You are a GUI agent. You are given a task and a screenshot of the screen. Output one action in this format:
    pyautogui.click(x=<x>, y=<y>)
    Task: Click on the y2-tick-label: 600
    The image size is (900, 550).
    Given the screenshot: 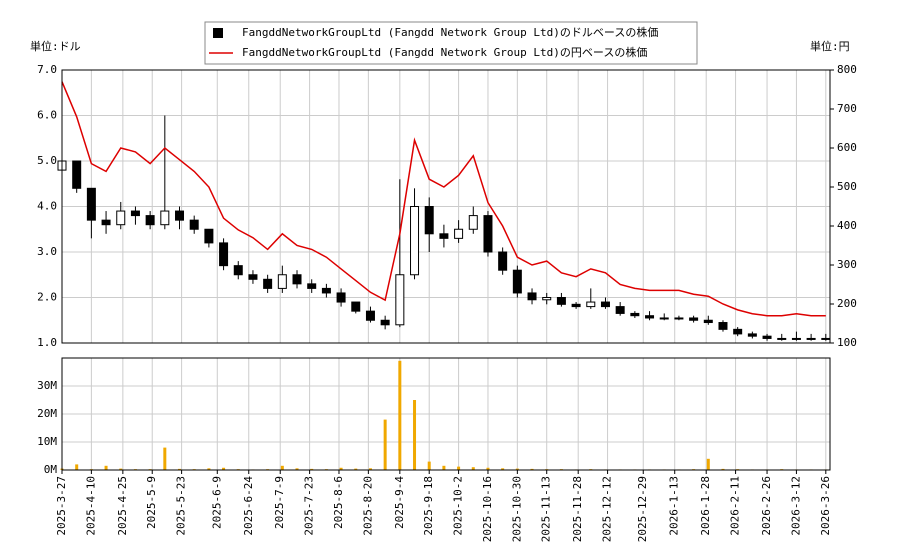 What is the action you would take?
    pyautogui.click(x=847, y=147)
    